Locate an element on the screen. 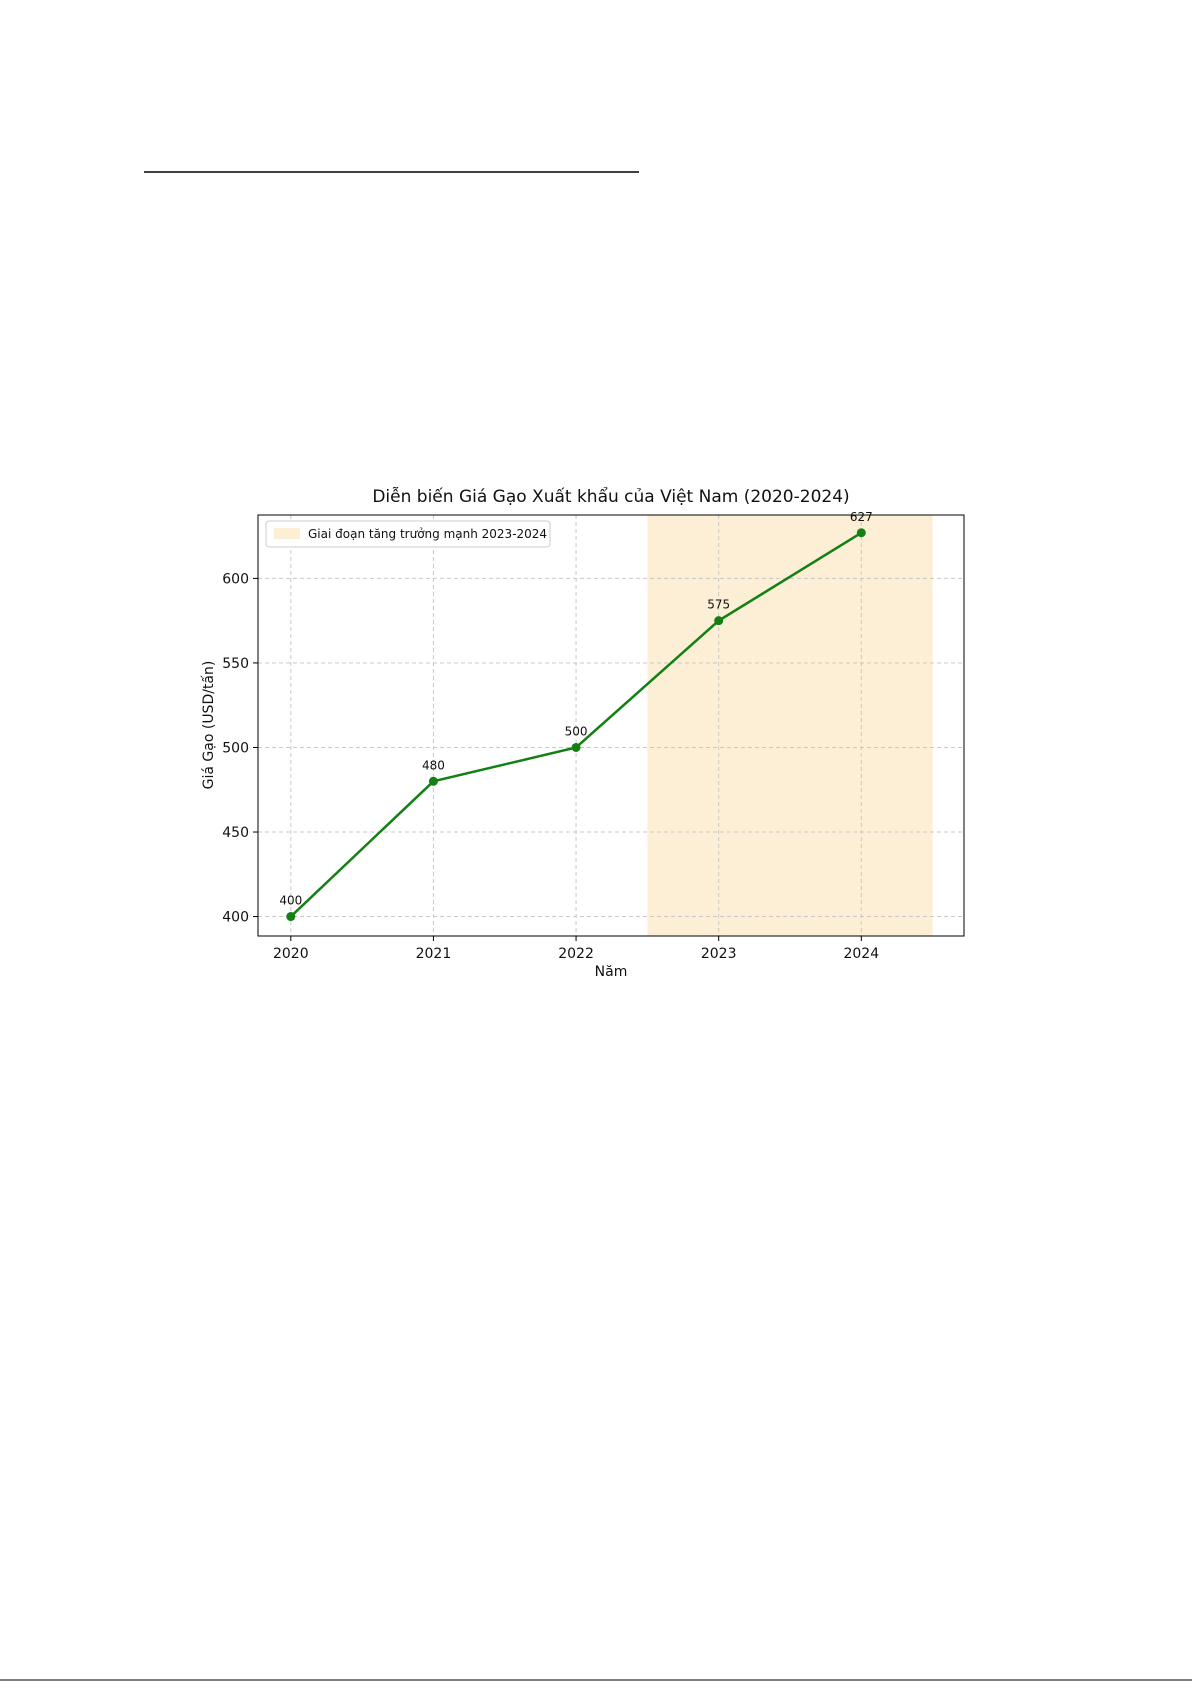 Image resolution: width=1192 pixels, height=1689 pixels. x-tick-label: 2024 is located at coordinates (861, 954).